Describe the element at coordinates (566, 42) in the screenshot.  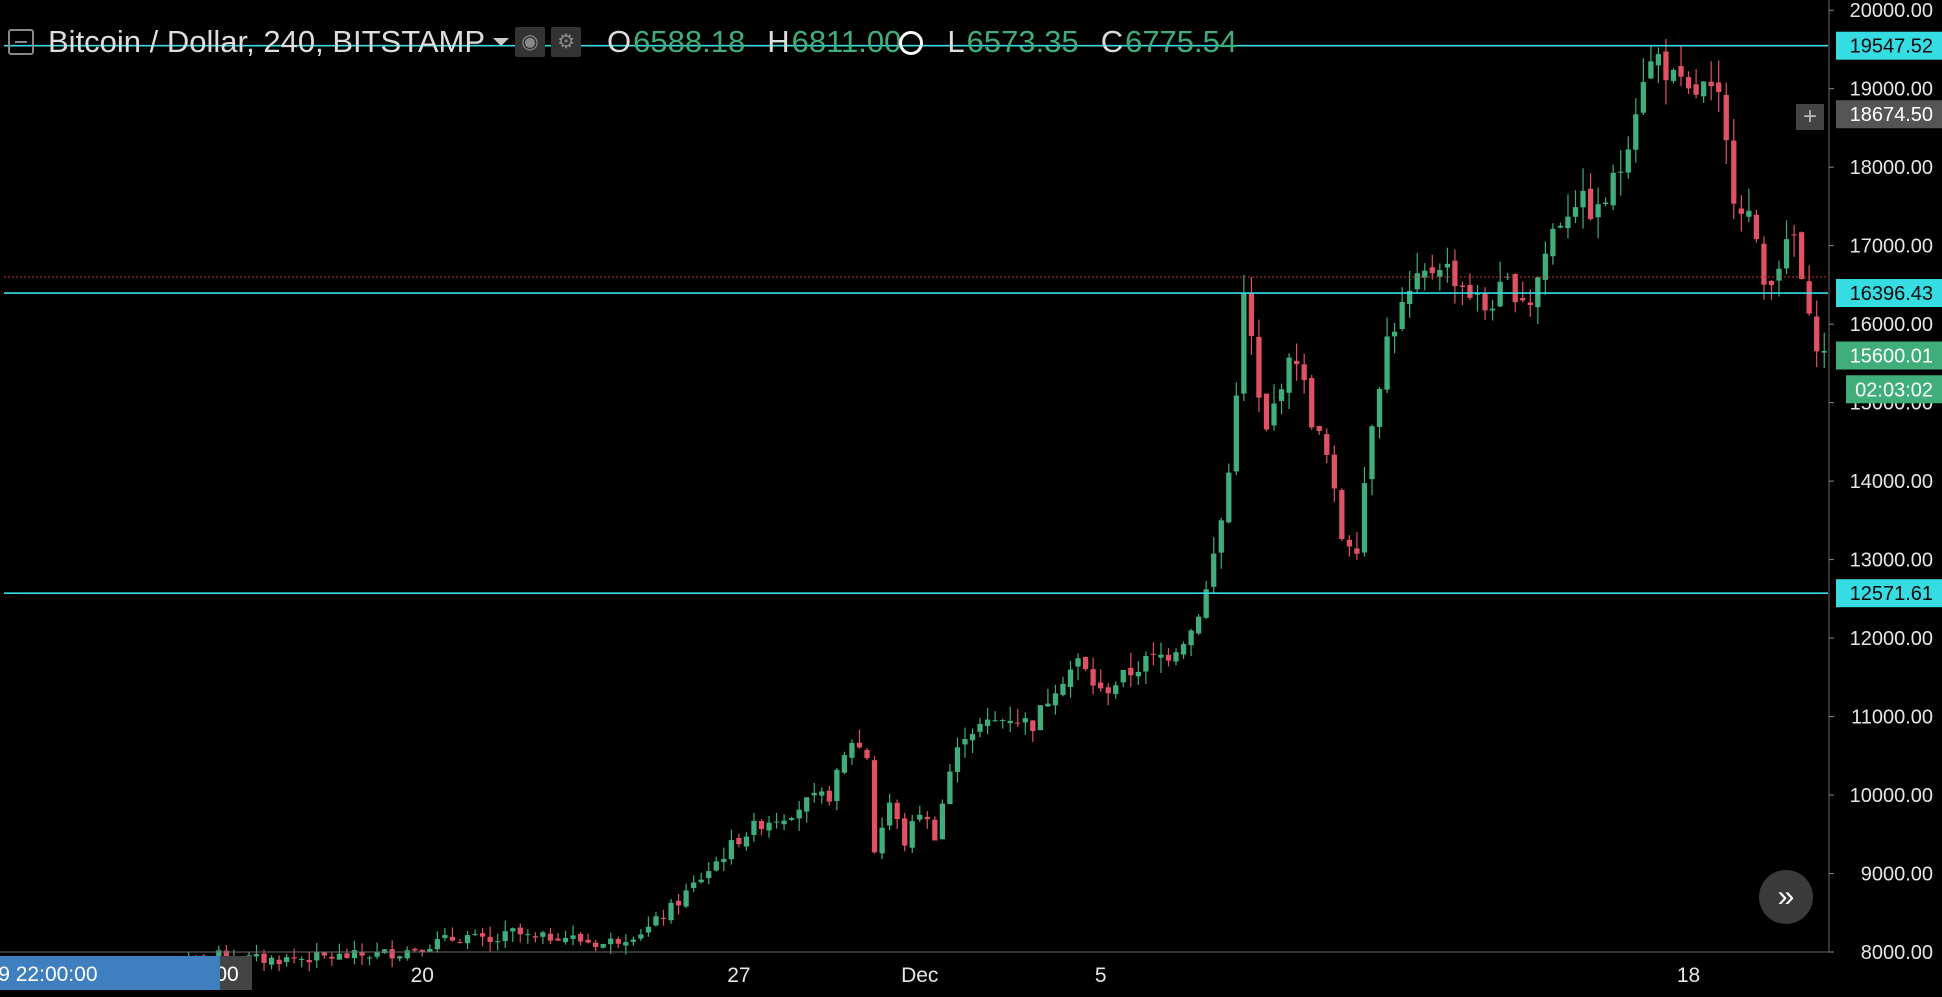
I see `gear-icon: ⚙` at that location.